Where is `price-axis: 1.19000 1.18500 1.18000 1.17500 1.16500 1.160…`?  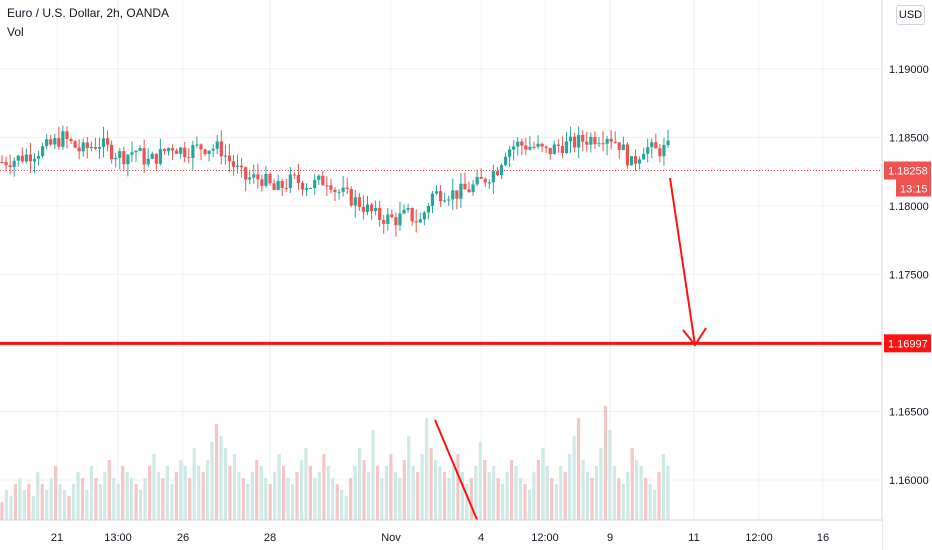 price-axis: 1.19000 1.18500 1.18000 1.17500 1.16500 1.160… is located at coordinates (906, 275).